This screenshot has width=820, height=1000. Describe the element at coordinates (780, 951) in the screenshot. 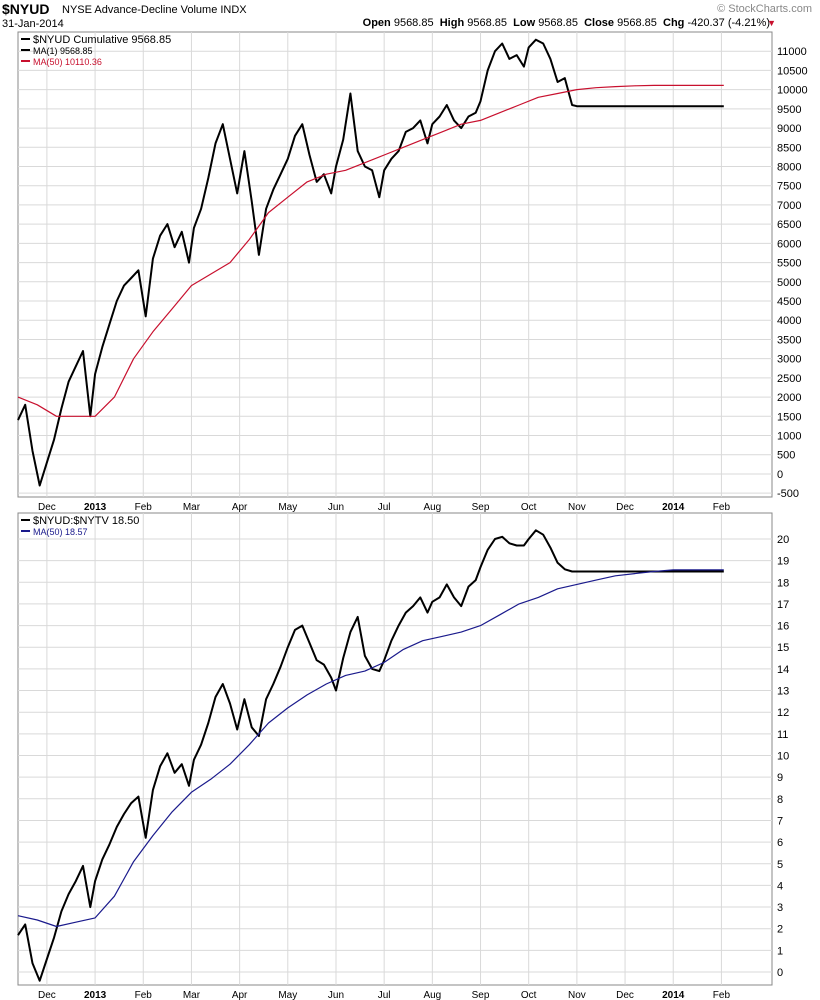

I see `y-tick-label: 1` at that location.